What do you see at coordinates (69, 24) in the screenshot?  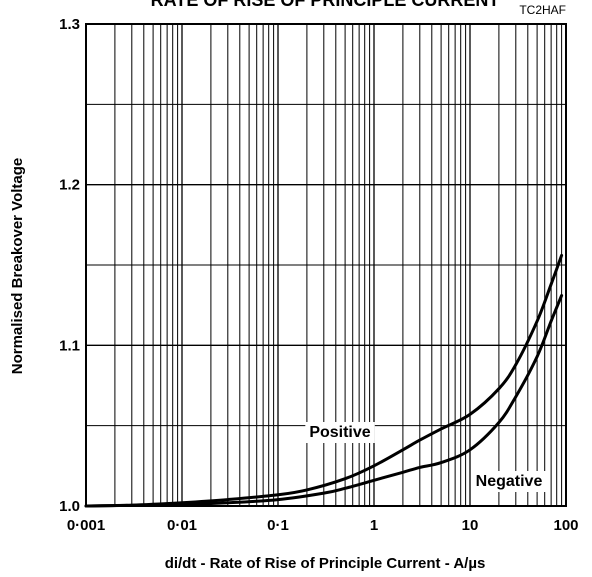 I see `y-tick-label: 1.3` at bounding box center [69, 24].